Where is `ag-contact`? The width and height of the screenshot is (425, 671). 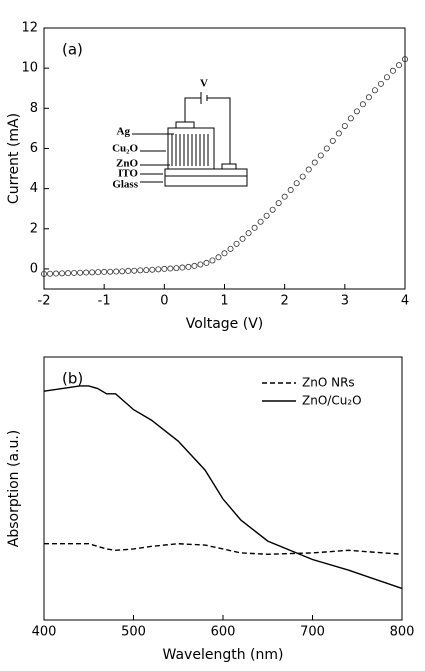
ag-contact is located at coordinates (185, 125).